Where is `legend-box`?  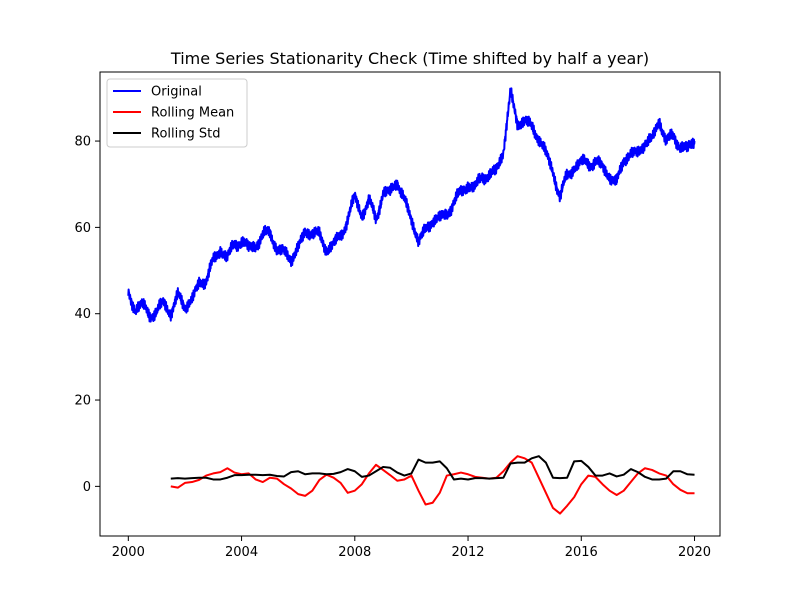
legend-box is located at coordinates (177, 113).